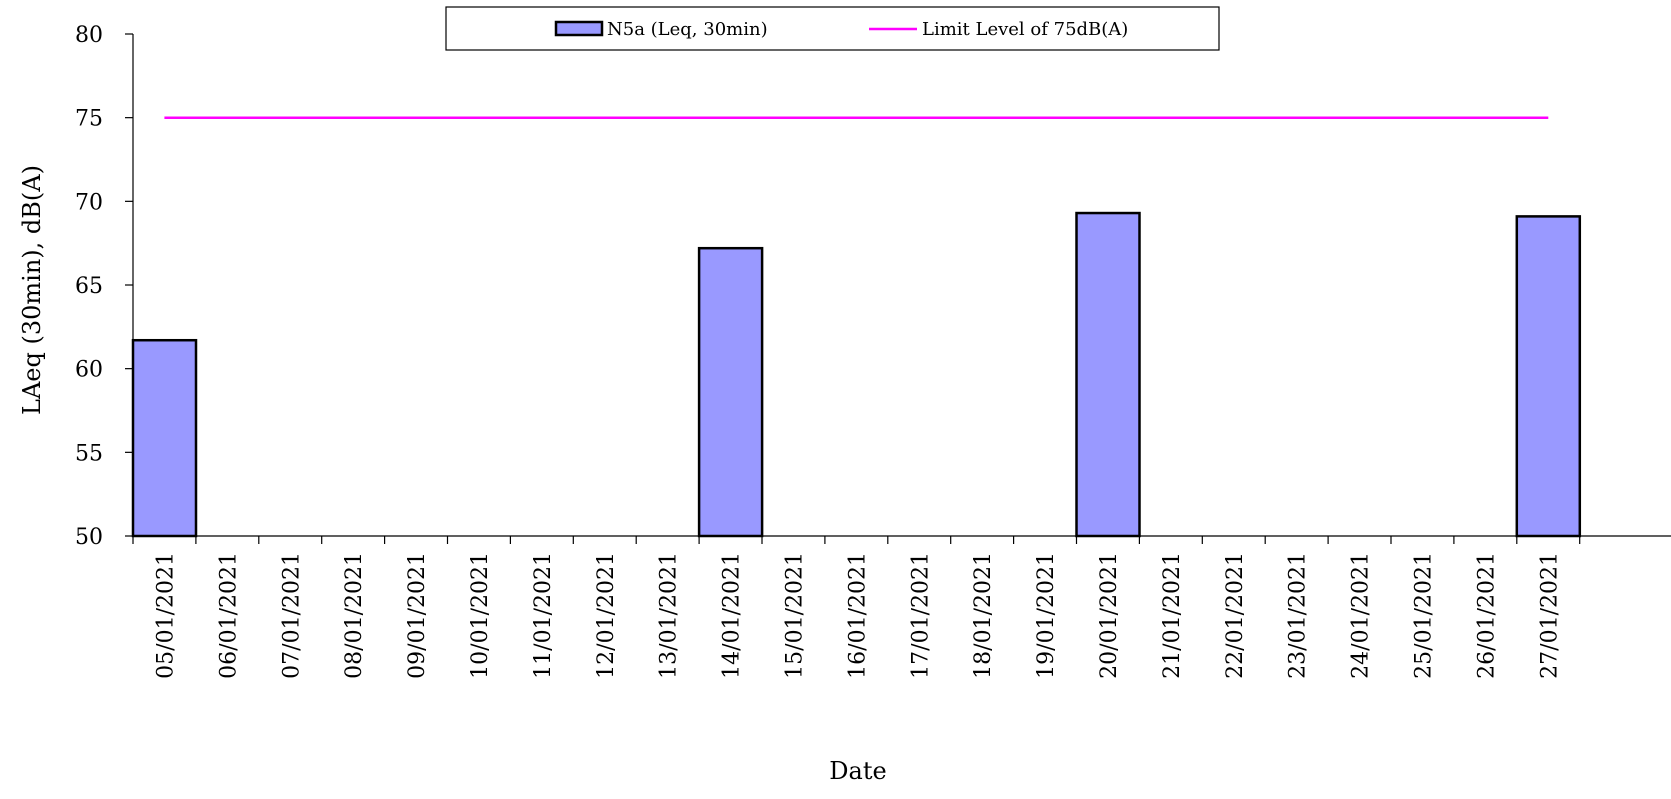 Image resolution: width=1671 pixels, height=799 pixels. I want to click on y-tick-label-75: 75, so click(89, 119).